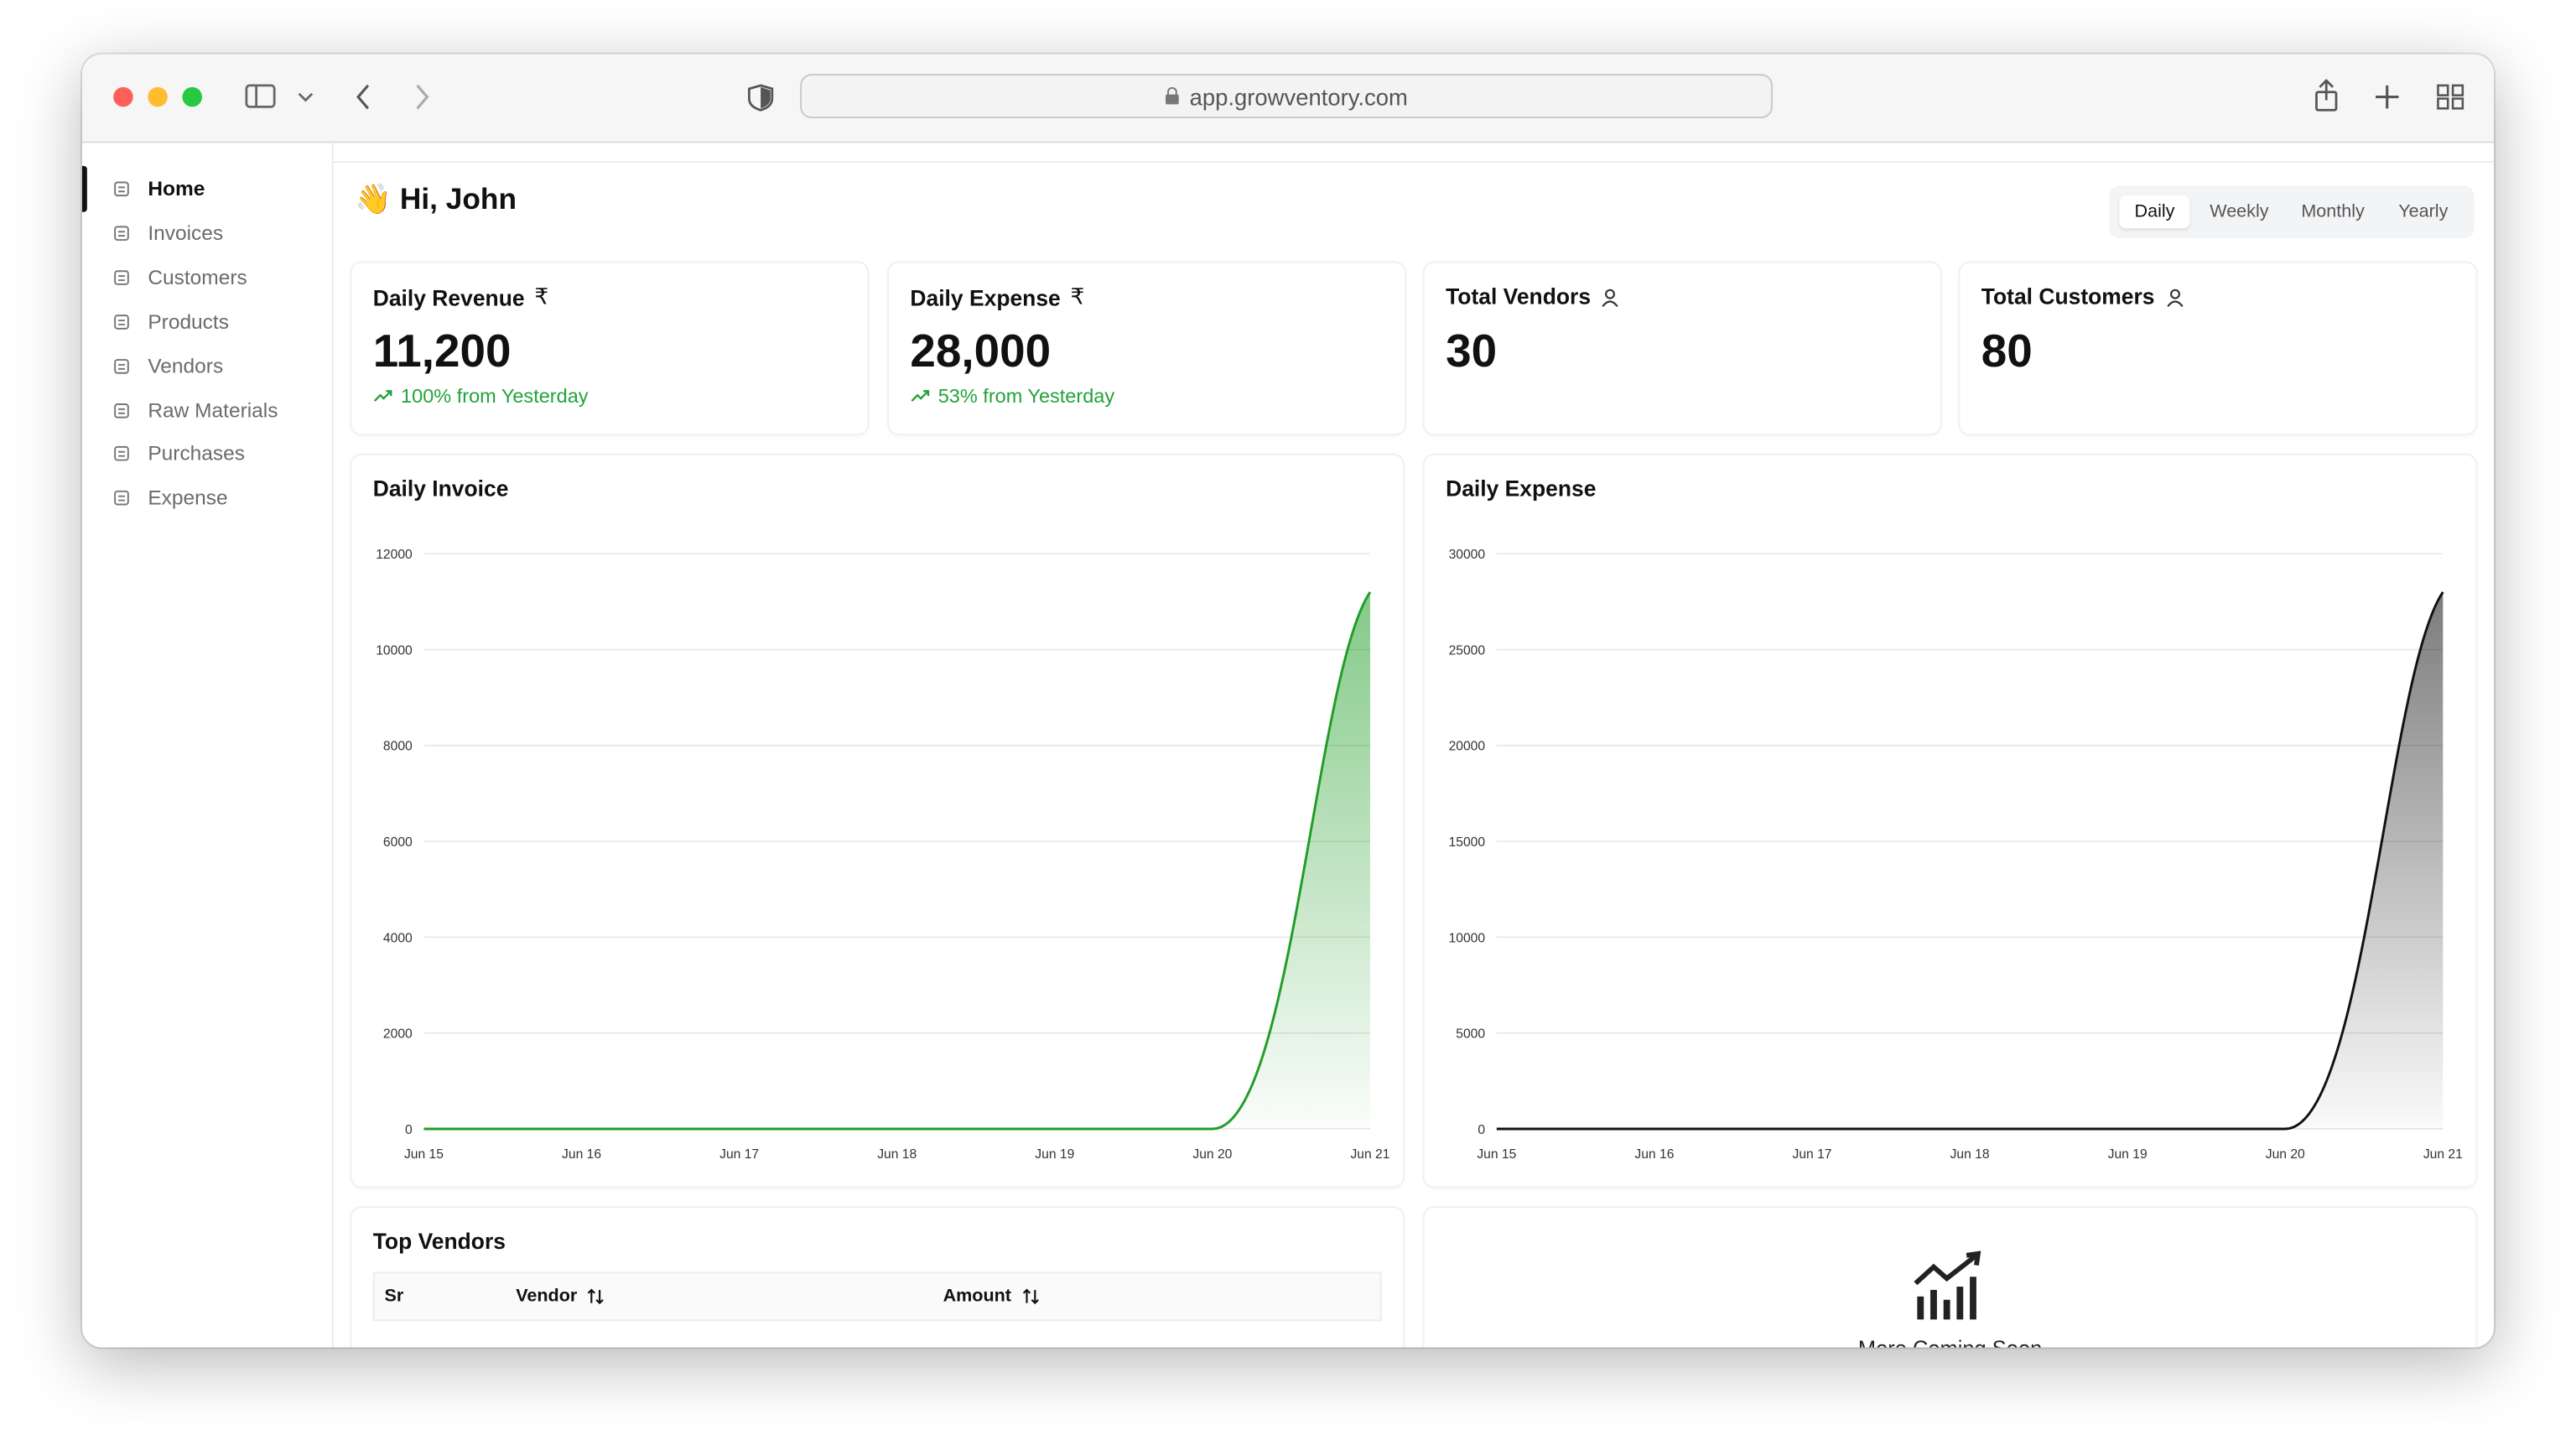 This screenshot has width=2576, height=1456. Describe the element at coordinates (761, 98) in the screenshot. I see `privacy-icon` at that location.